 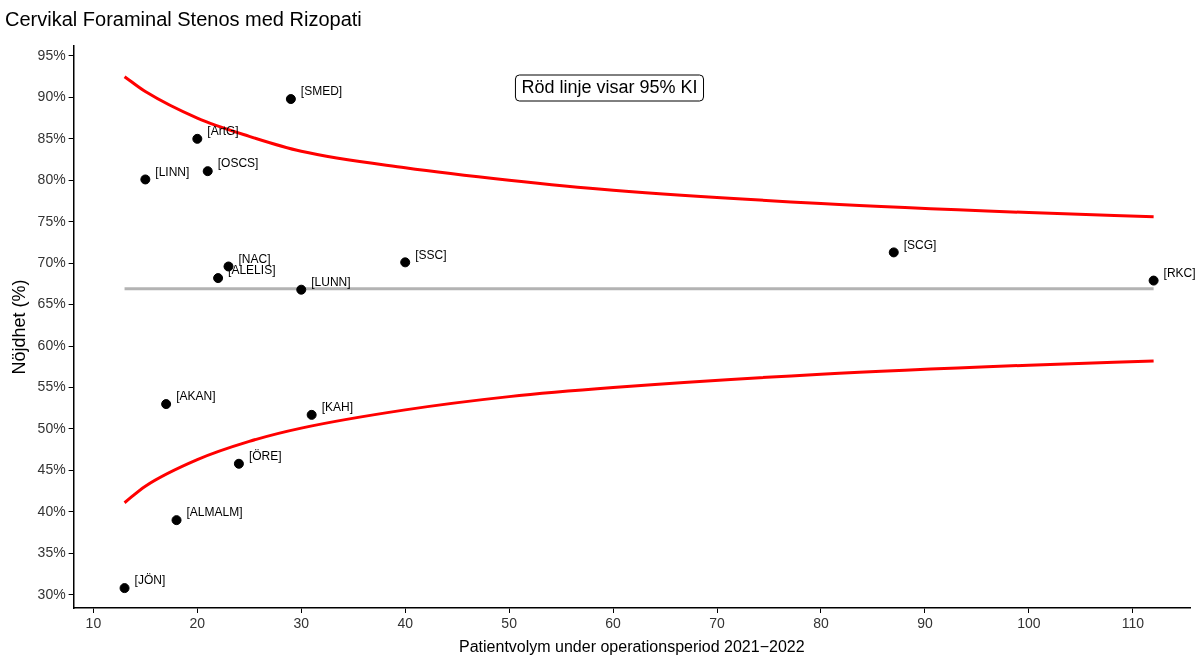 What do you see at coordinates (632, 646) in the screenshot?
I see `x-axis-title: Patientvolym under operationsperiod 2021−2022` at bounding box center [632, 646].